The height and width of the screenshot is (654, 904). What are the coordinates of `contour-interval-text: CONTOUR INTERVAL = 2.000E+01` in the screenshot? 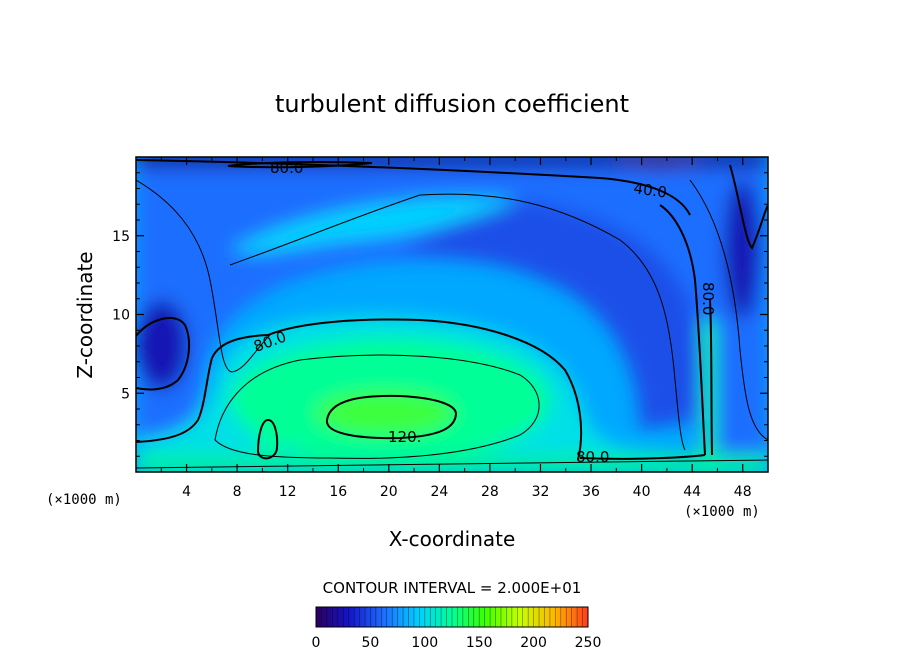 It's located at (452, 588).